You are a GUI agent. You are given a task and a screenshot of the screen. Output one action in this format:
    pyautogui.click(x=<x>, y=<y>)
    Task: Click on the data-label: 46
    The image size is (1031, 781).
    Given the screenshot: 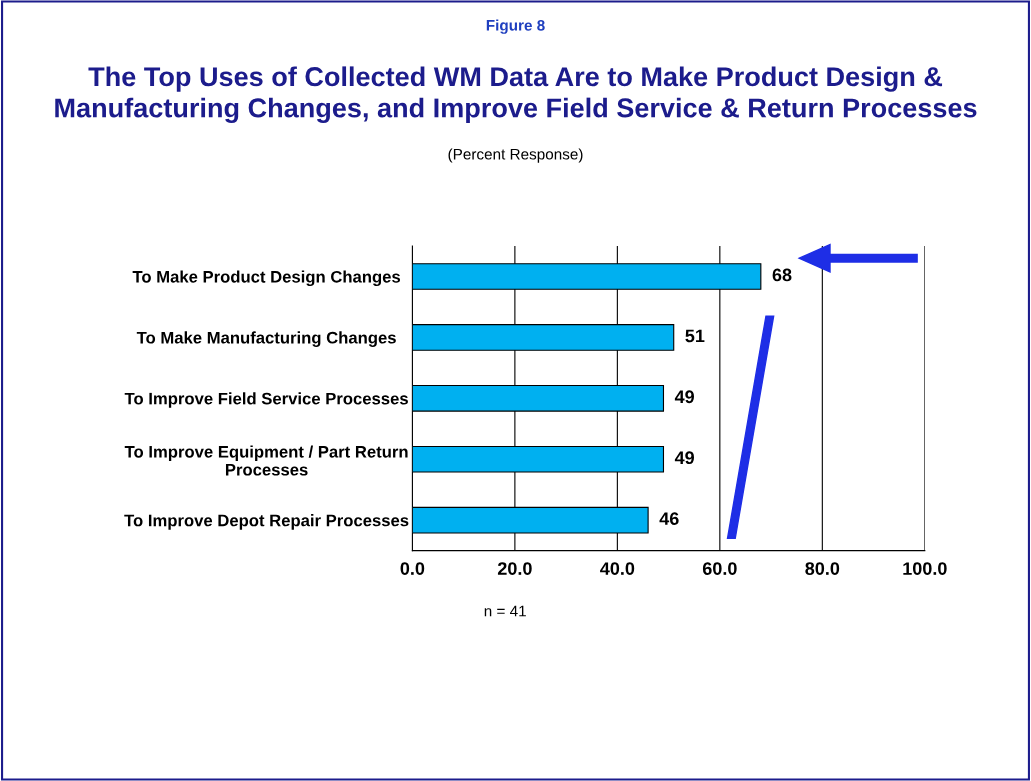 What is the action you would take?
    pyautogui.click(x=669, y=518)
    